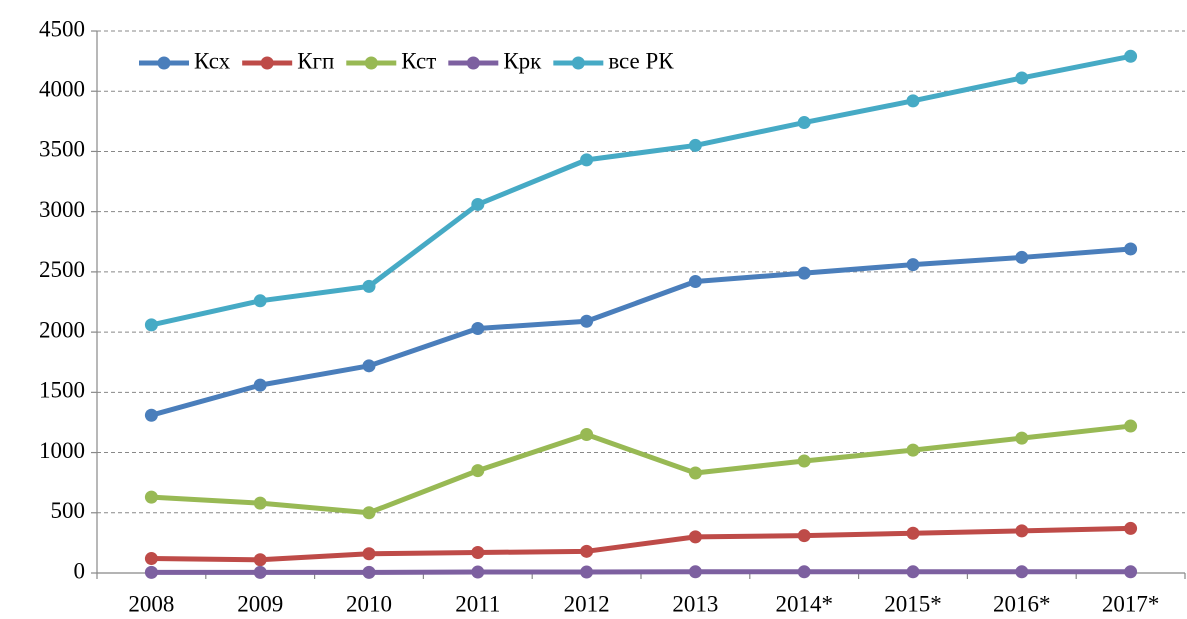 The image size is (1187, 619). Describe the element at coordinates (695, 603) in the screenshot. I see `x-tick-label: 2013` at that location.